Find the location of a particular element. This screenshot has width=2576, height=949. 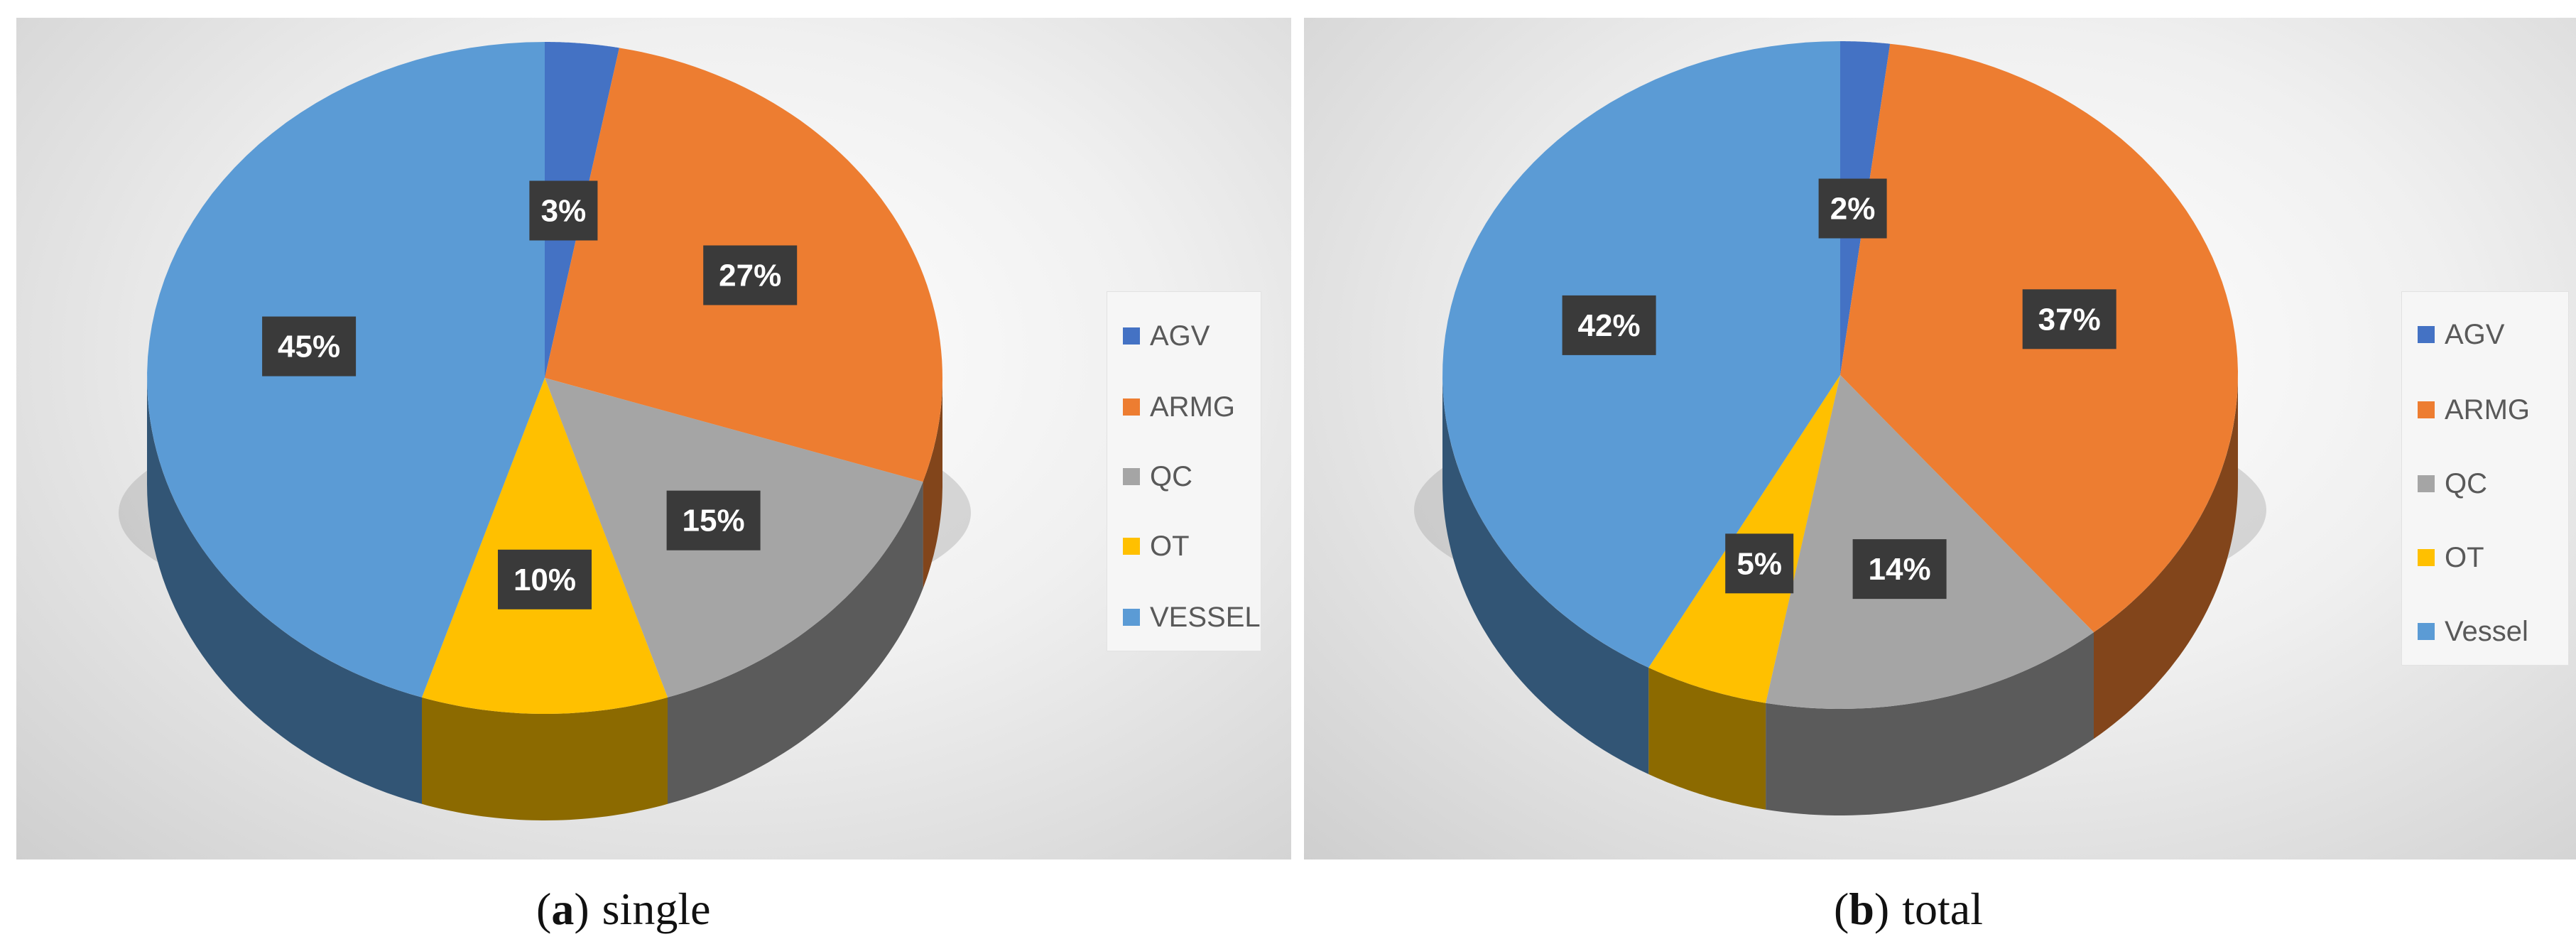

data-label-text: 3% is located at coordinates (564, 211).